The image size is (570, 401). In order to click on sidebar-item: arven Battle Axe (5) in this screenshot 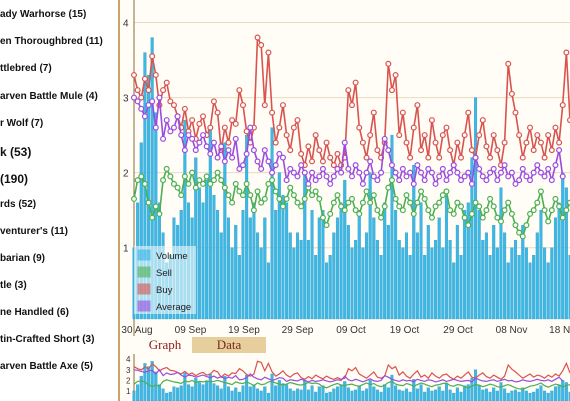, I will do `click(46, 366)`.